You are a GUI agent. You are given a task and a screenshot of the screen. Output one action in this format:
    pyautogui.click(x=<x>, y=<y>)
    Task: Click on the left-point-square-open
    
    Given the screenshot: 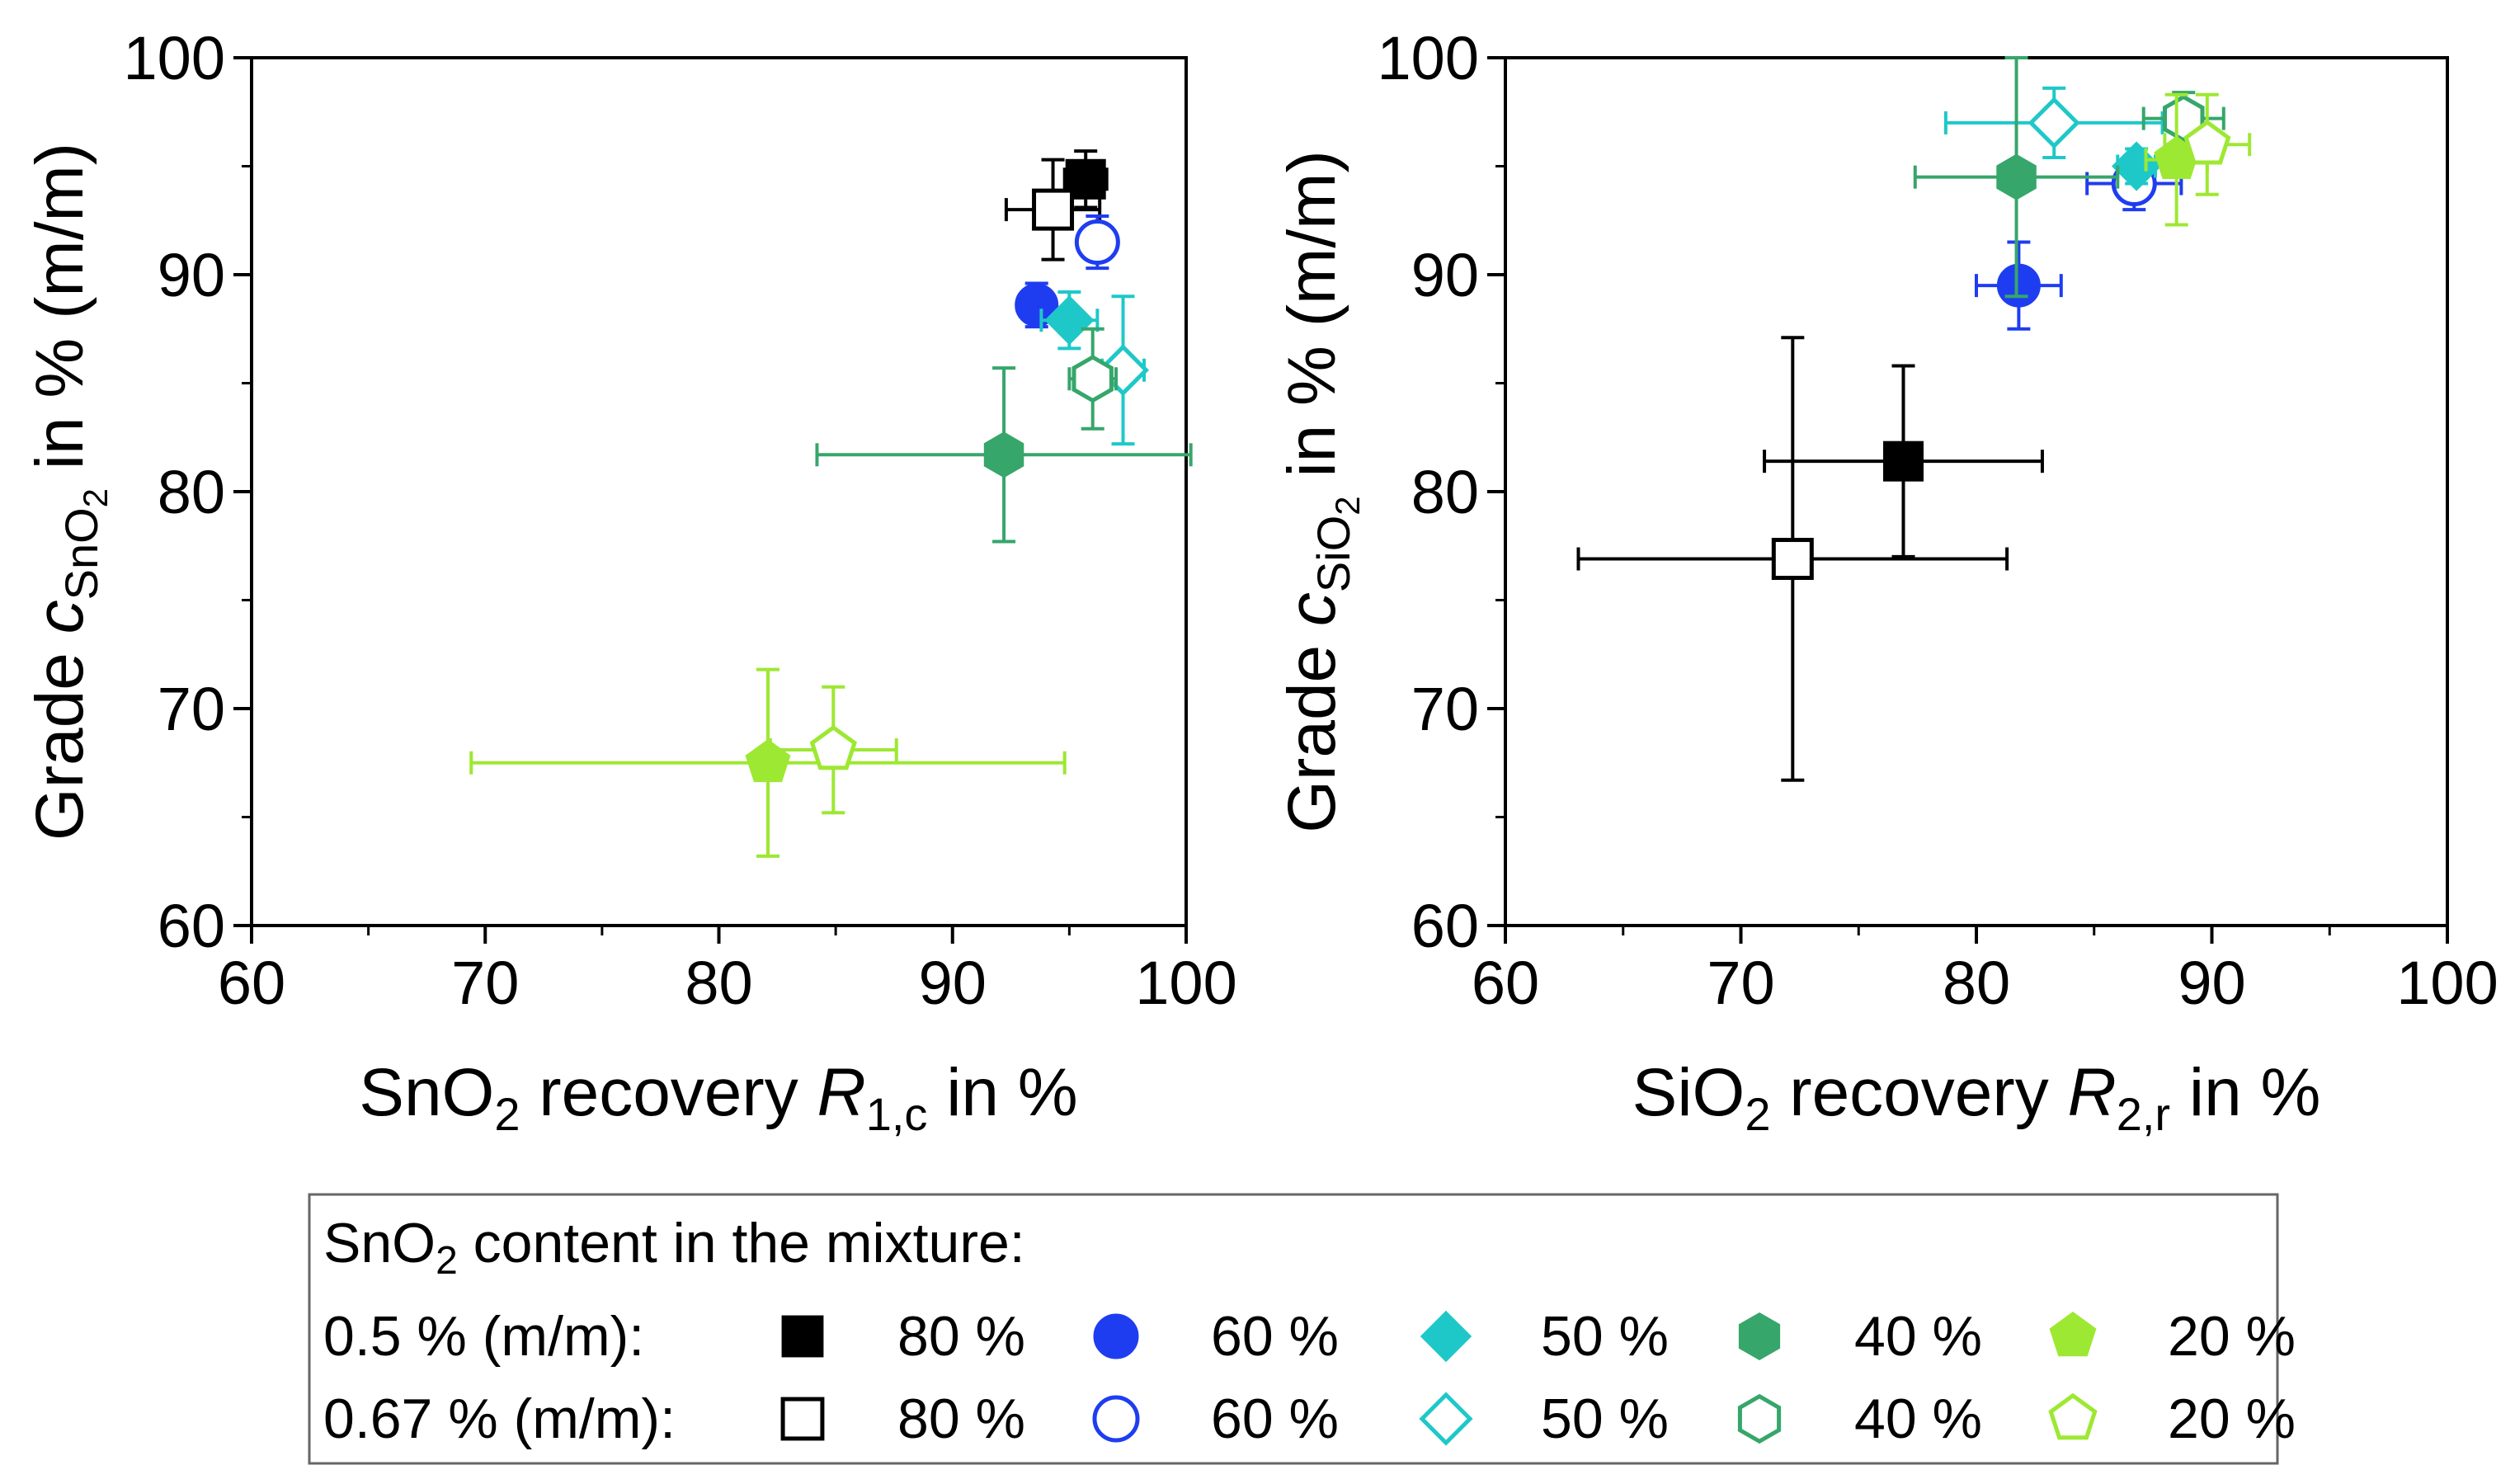 What is the action you would take?
    pyautogui.click(x=1053, y=209)
    